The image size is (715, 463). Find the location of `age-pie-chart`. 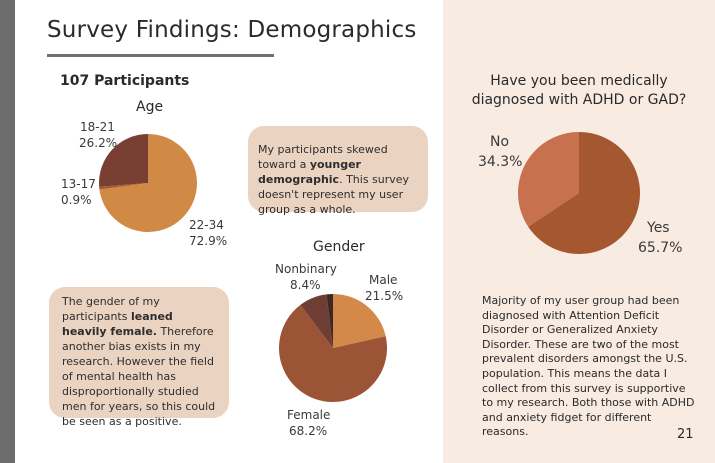

age-pie-chart is located at coordinates (148, 183).